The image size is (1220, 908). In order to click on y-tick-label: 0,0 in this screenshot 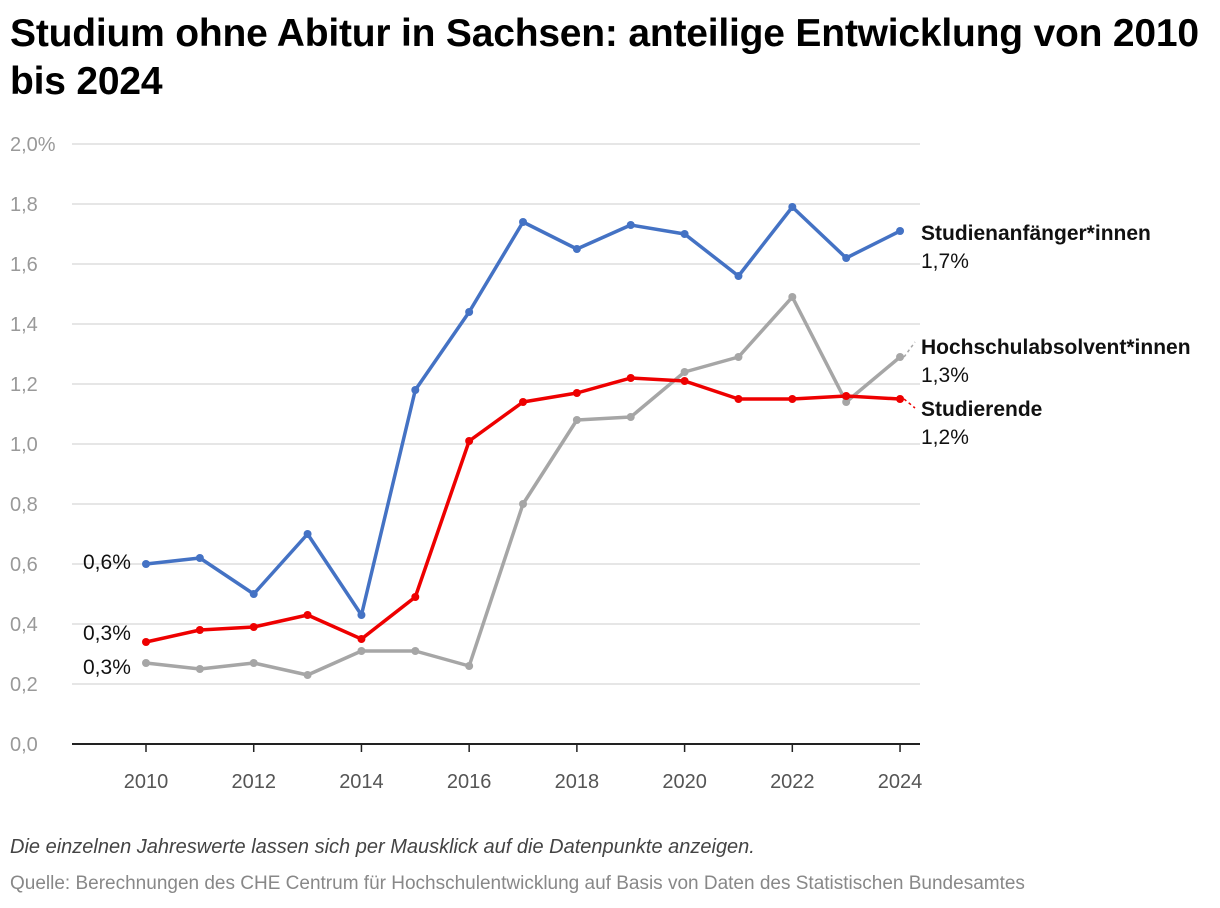, I will do `click(24, 745)`.